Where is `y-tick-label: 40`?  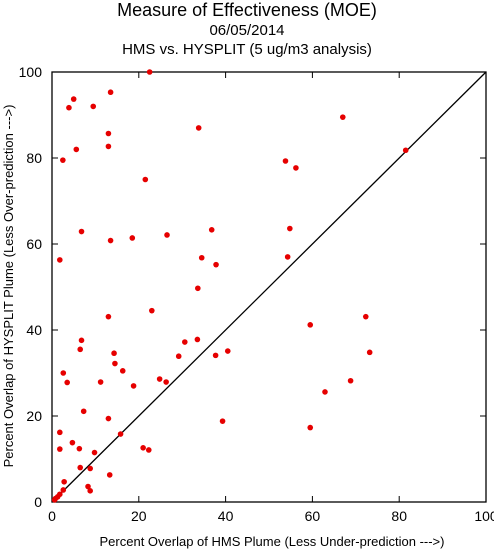 y-tick-label: 40 is located at coordinates (34, 330).